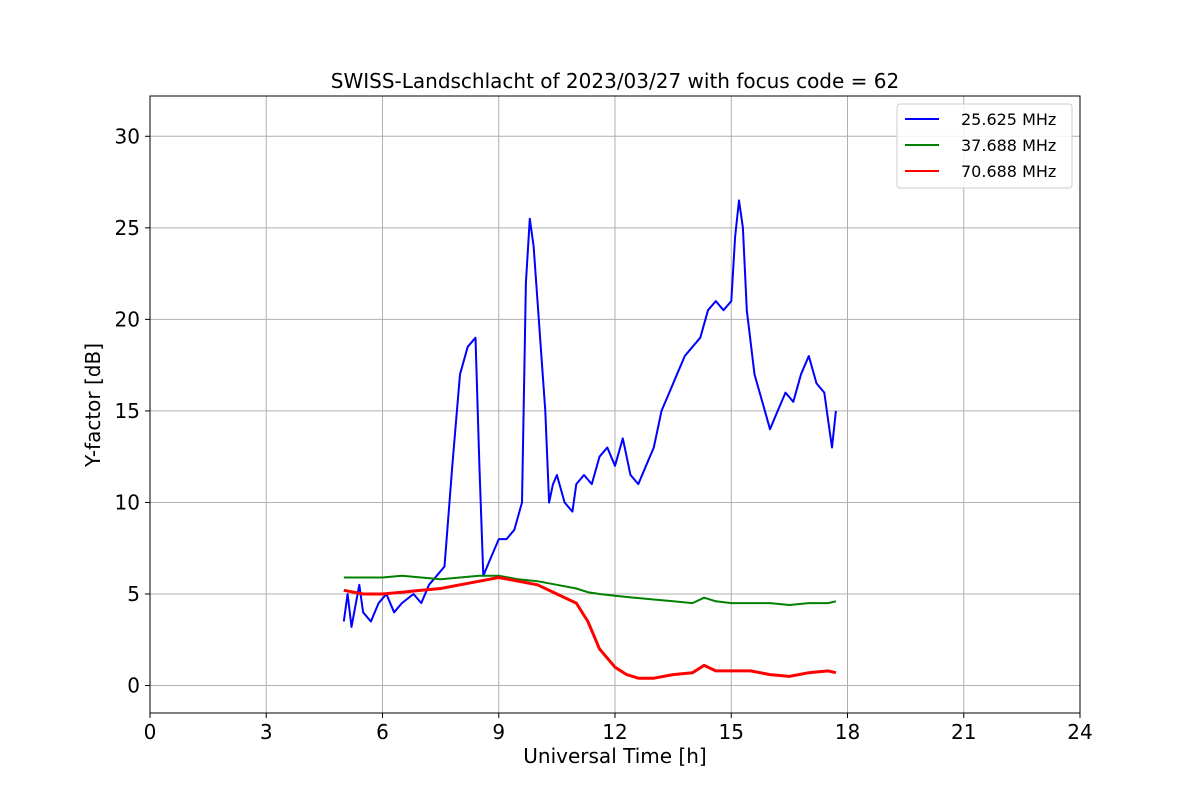 Image resolution: width=1200 pixels, height=800 pixels. Describe the element at coordinates (133, 594) in the screenshot. I see `y-tick-label: 5` at that location.